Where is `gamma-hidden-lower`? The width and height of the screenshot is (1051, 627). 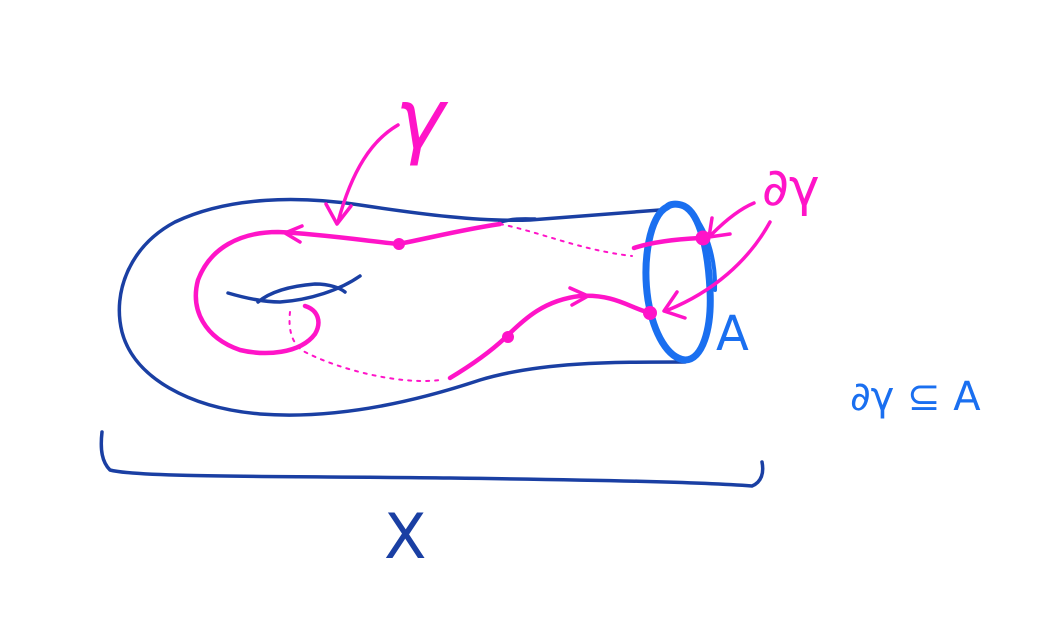 gamma-hidden-lower is located at coordinates (364, 346).